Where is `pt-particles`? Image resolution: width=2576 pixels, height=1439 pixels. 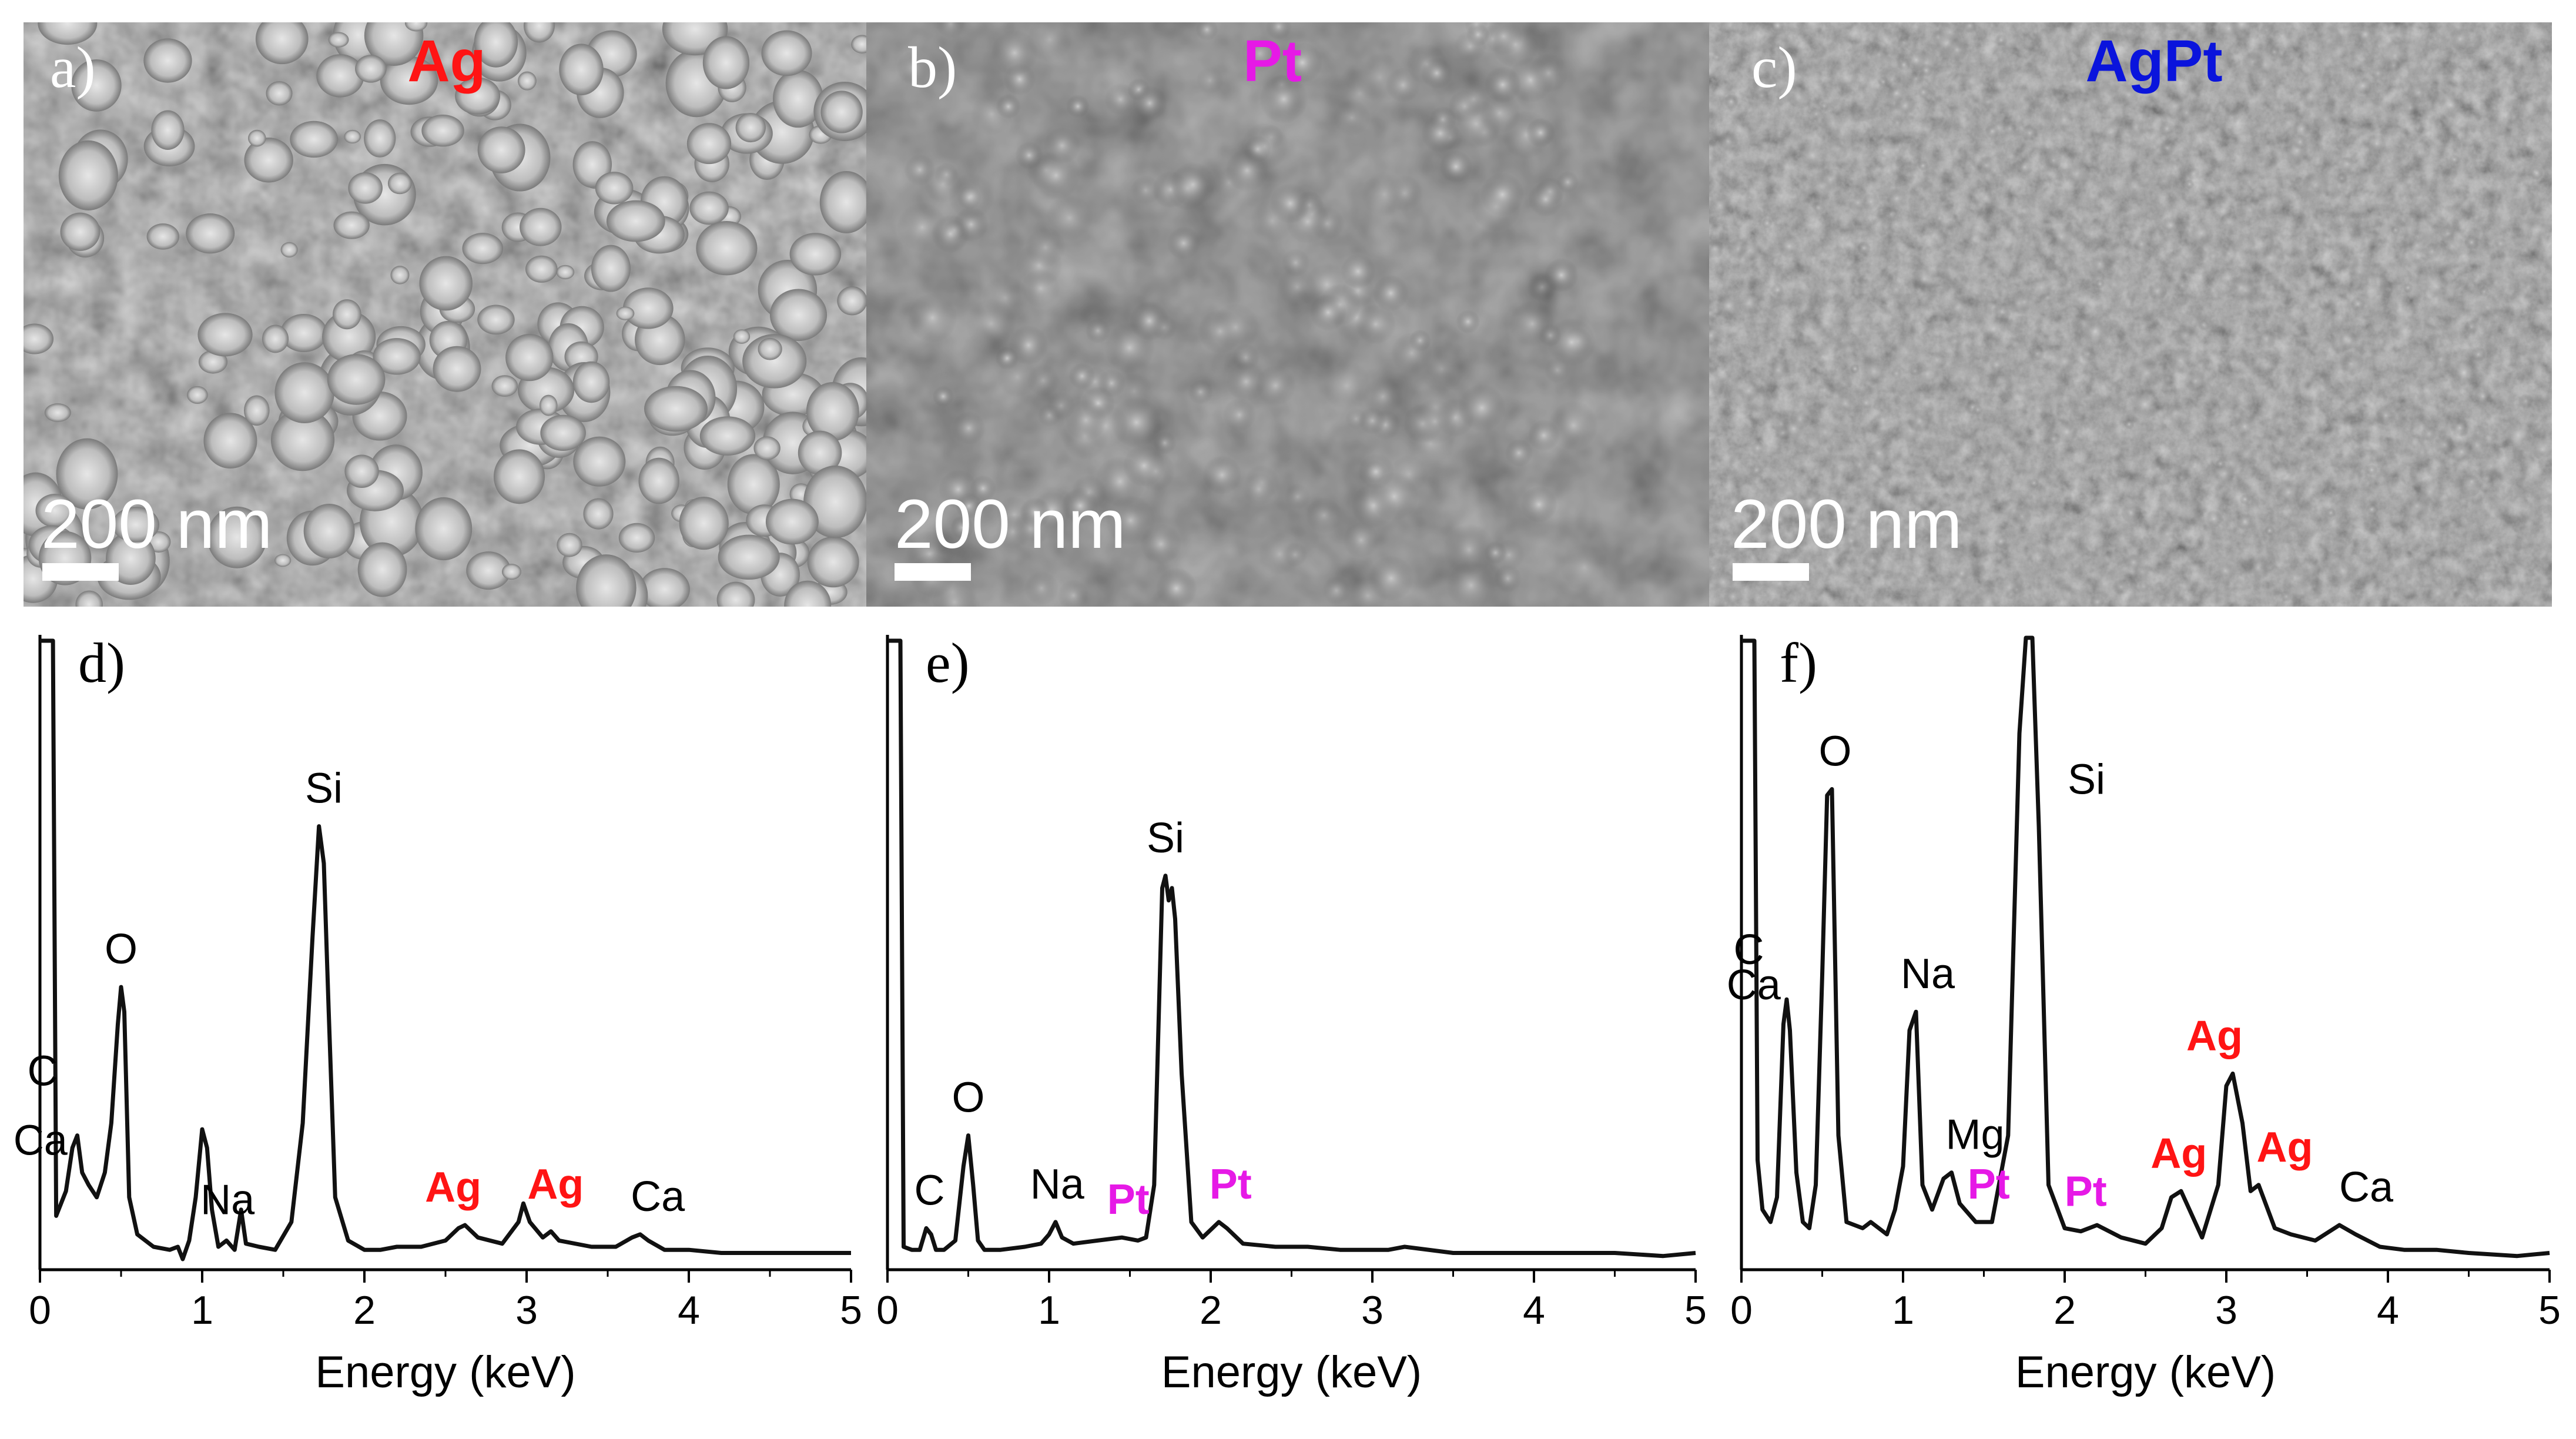 pt-particles is located at coordinates (1252, 314).